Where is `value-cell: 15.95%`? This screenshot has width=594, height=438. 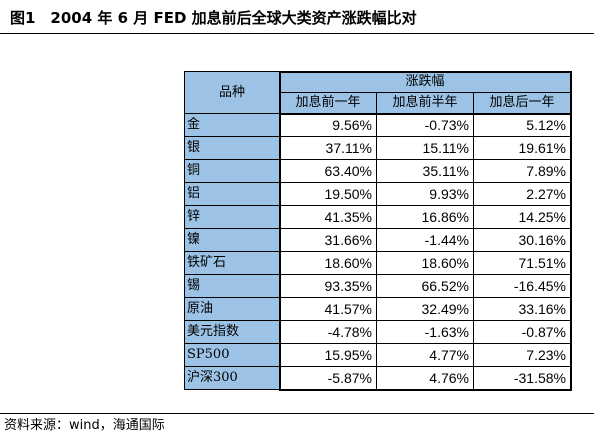 value-cell: 15.95% is located at coordinates (328, 355).